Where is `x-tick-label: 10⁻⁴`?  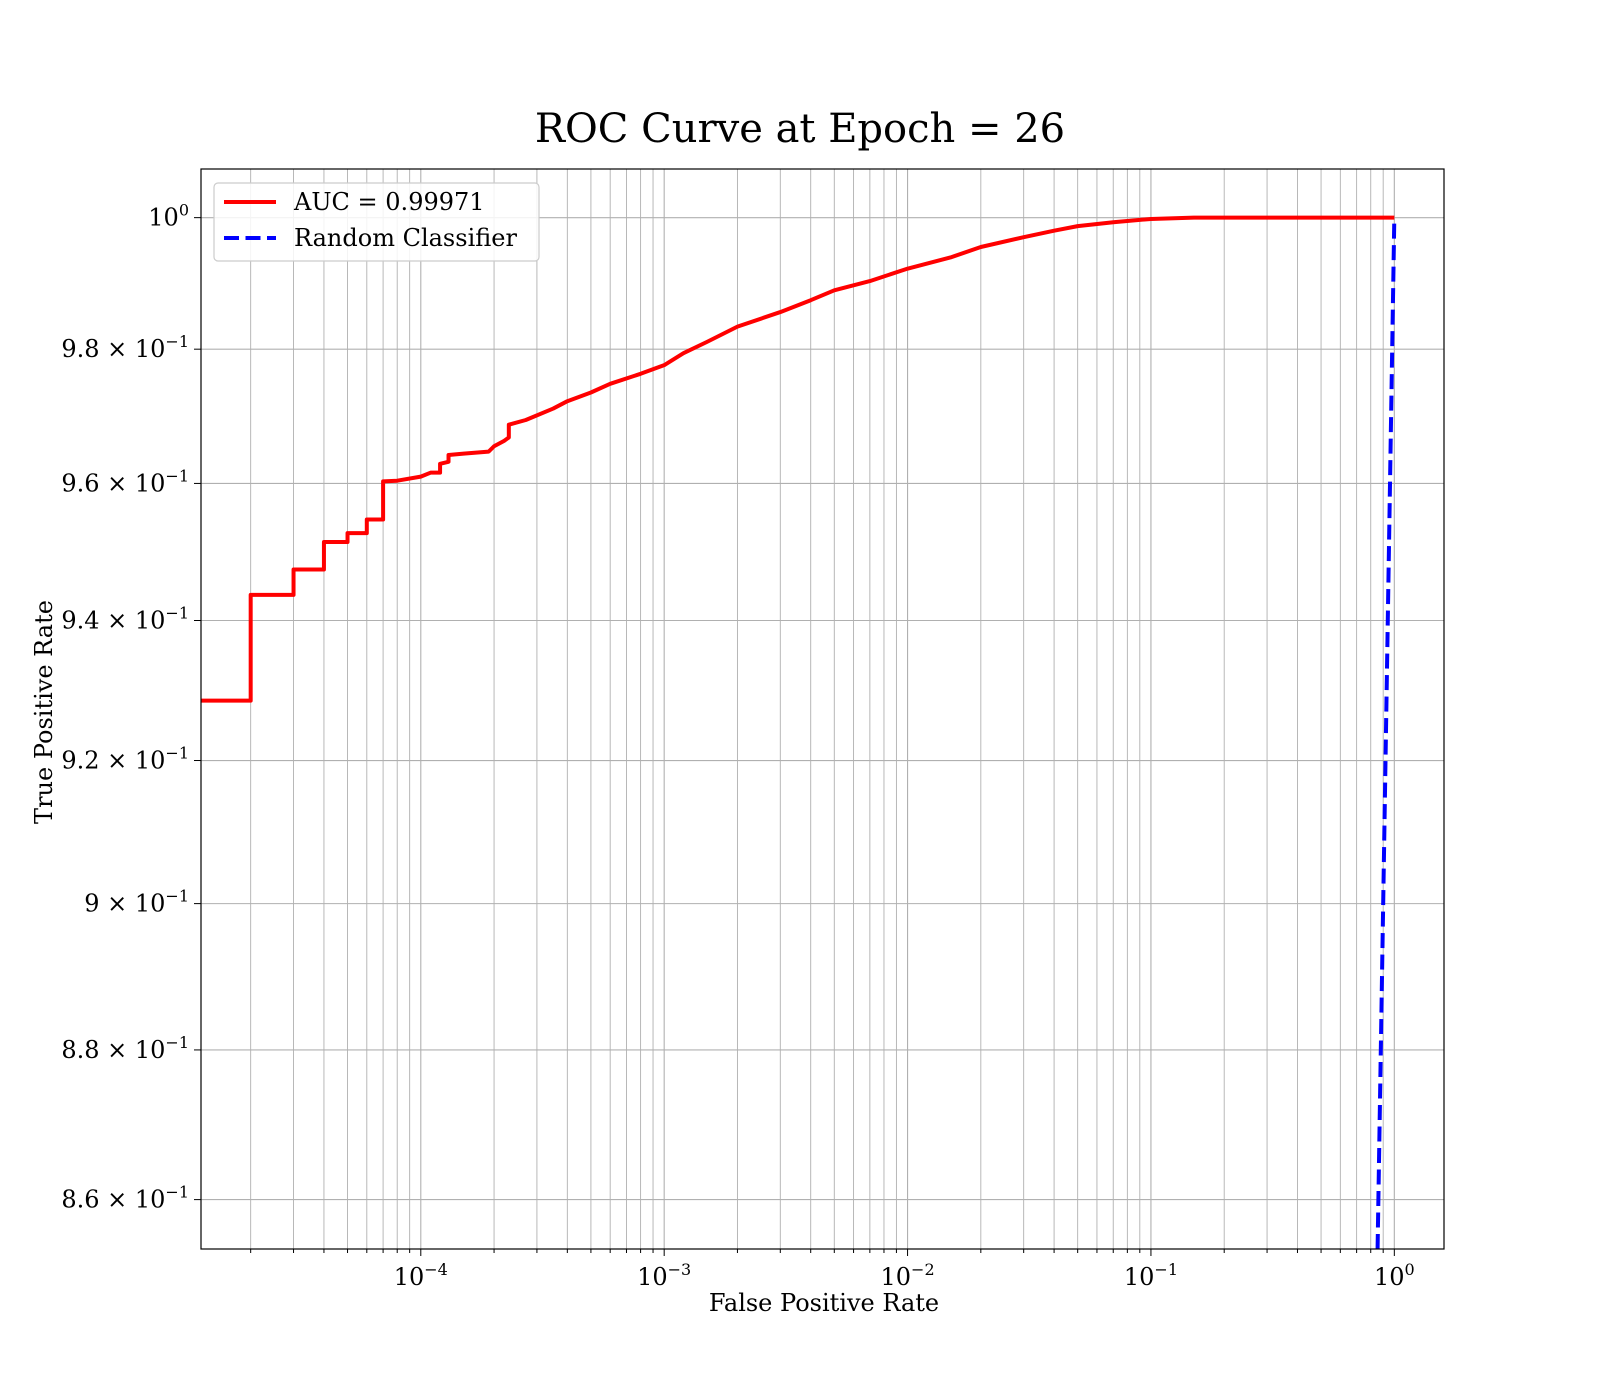 x-tick-label: 10⁻⁴ is located at coordinates (421, 1275).